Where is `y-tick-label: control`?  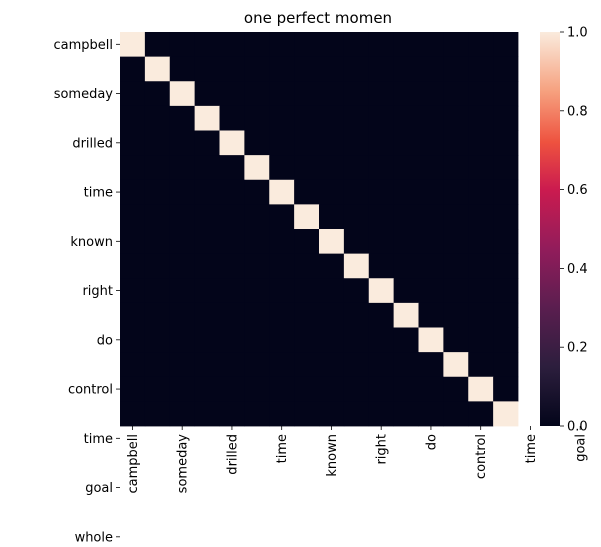
y-tick-label: control is located at coordinates (90, 390).